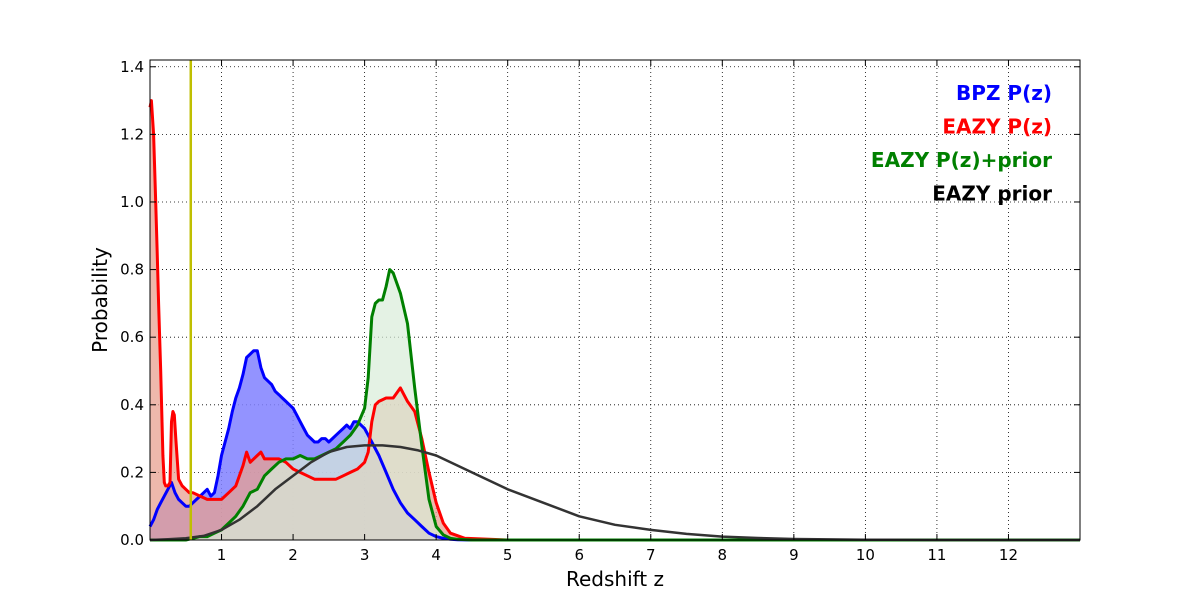 The height and width of the screenshot is (600, 1200). I want to click on y-tick-label: 1.2, so click(132, 134).